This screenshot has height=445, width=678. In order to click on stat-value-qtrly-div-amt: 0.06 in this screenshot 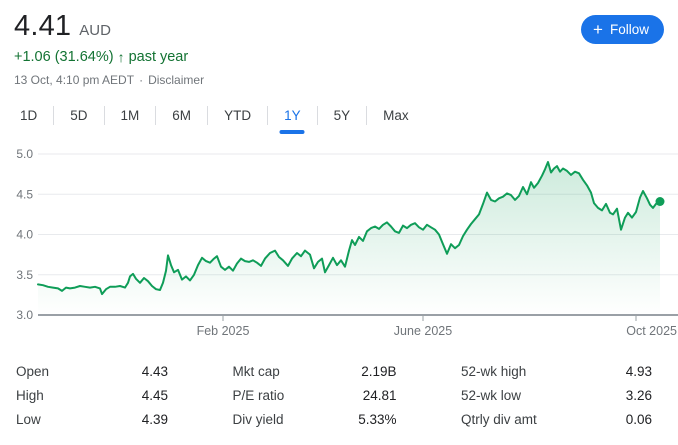, I will do `click(638, 419)`.